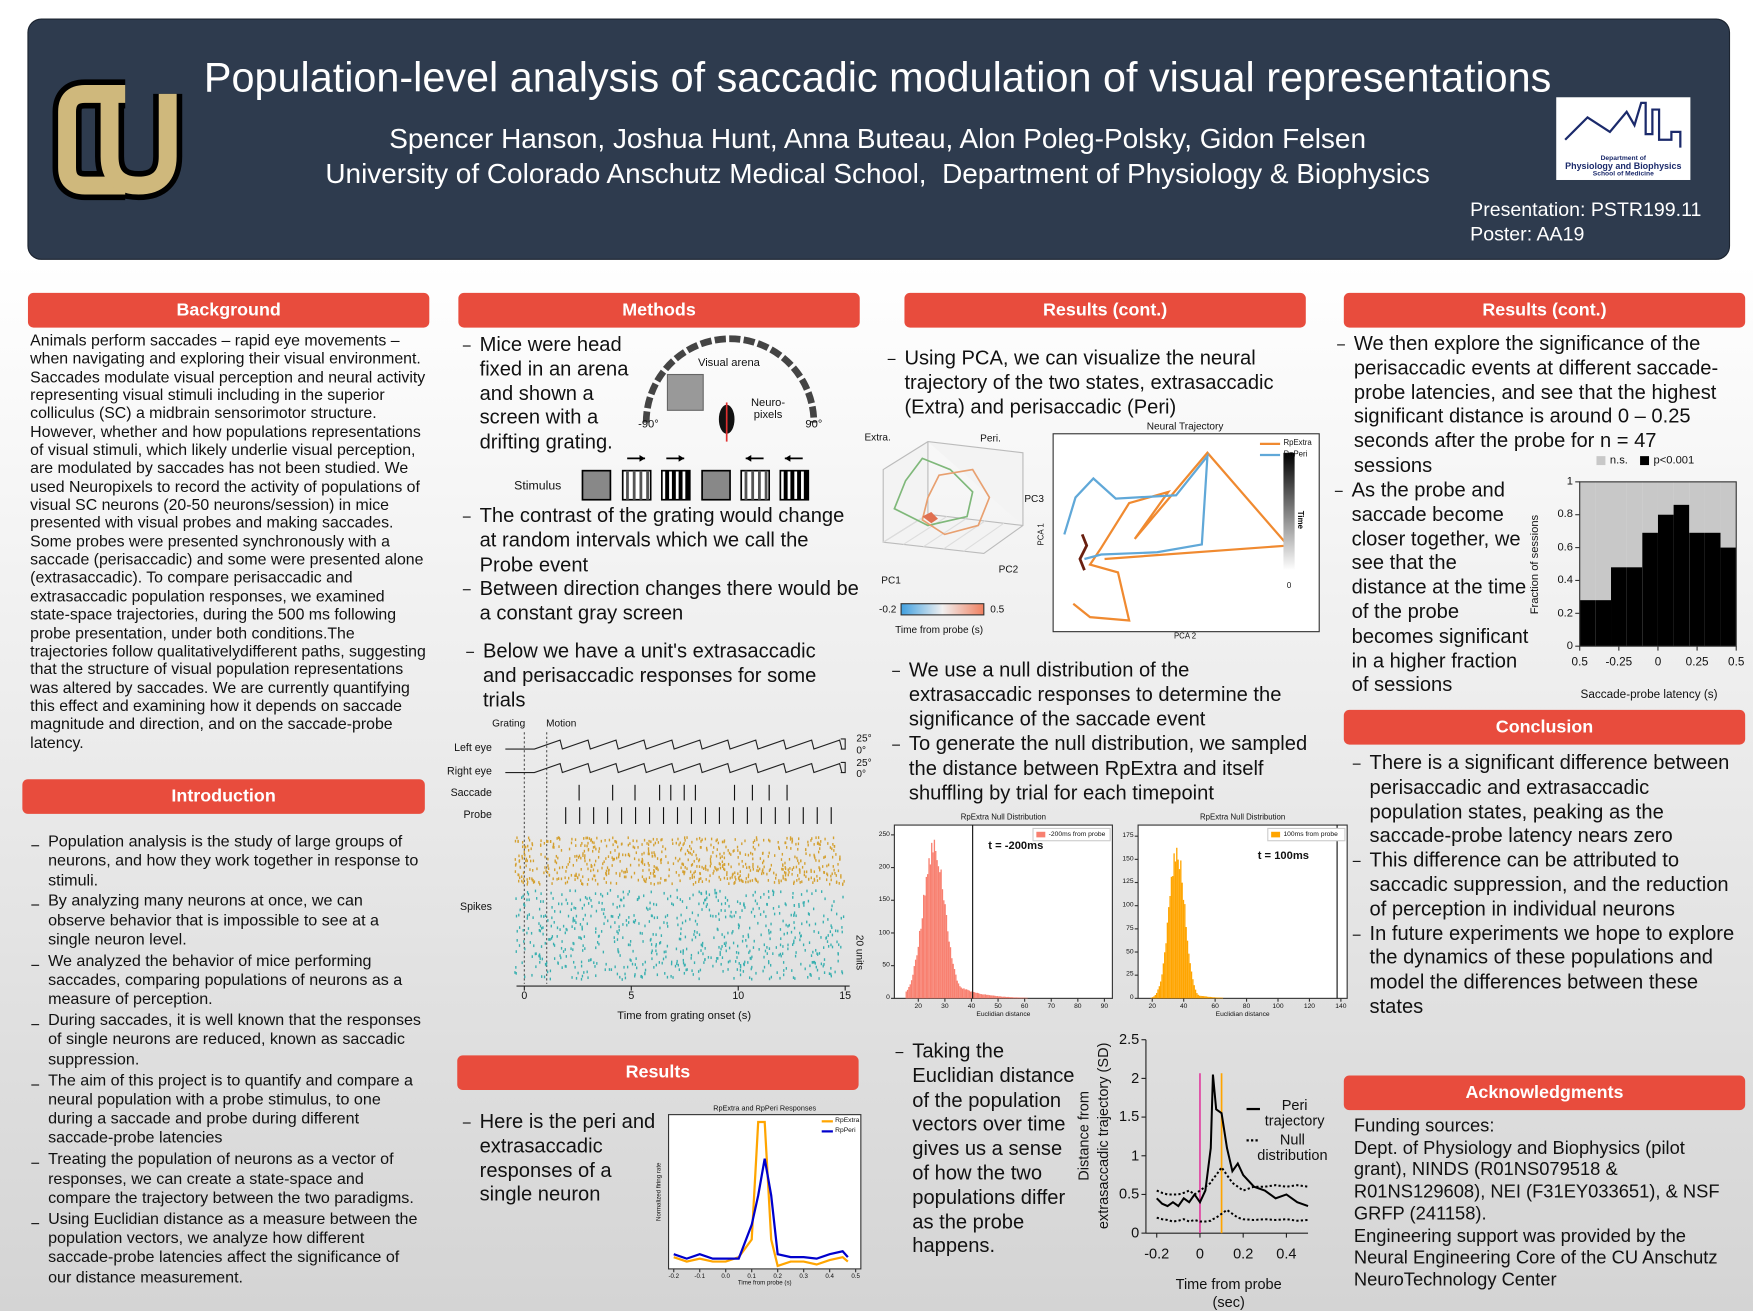 The image size is (1753, 1311). I want to click on pca-grid, so click(925, 530).